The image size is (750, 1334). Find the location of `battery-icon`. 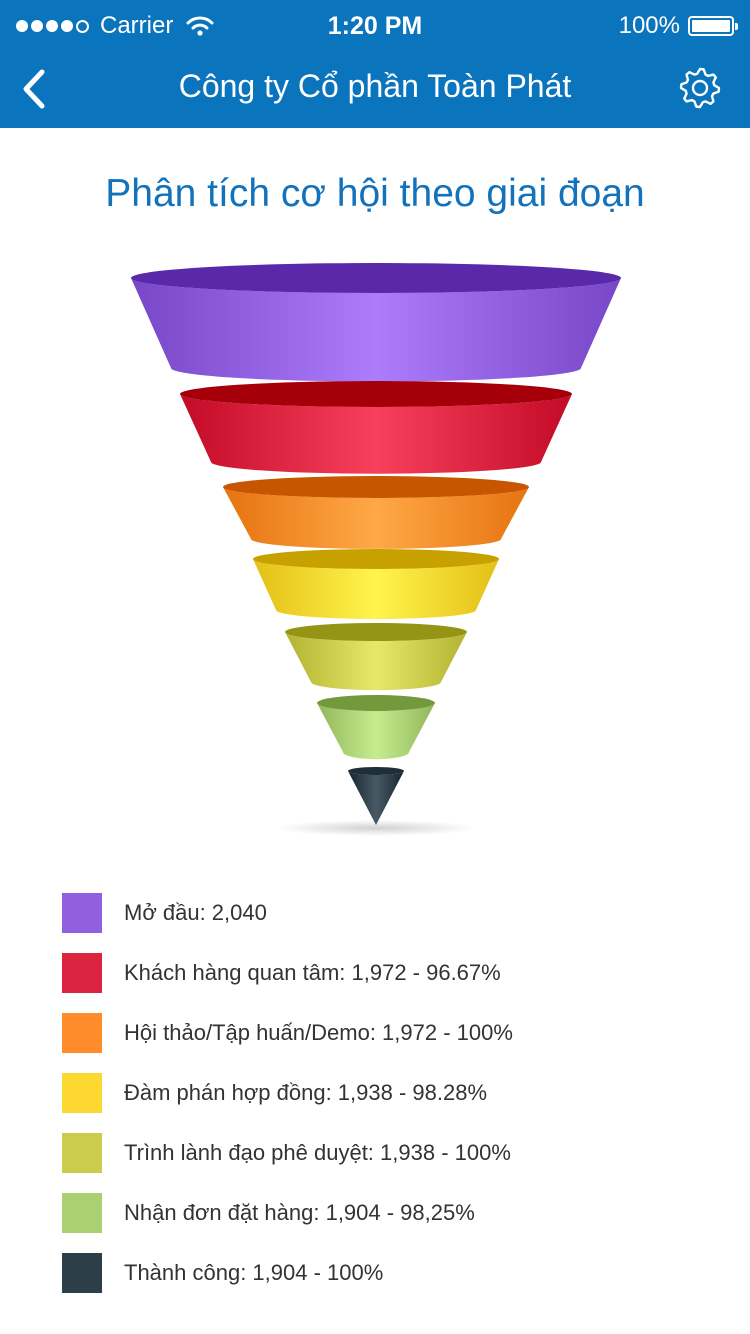

battery-icon is located at coordinates (713, 26).